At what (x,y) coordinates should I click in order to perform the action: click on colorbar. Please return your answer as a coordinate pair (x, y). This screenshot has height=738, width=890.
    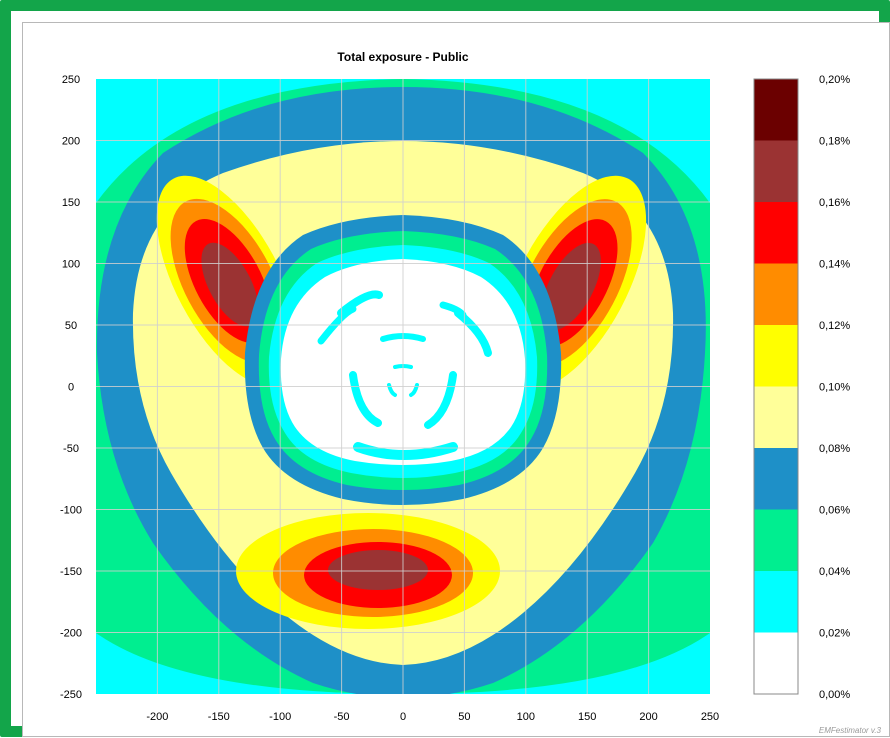
    Looking at the image, I should click on (776, 386).